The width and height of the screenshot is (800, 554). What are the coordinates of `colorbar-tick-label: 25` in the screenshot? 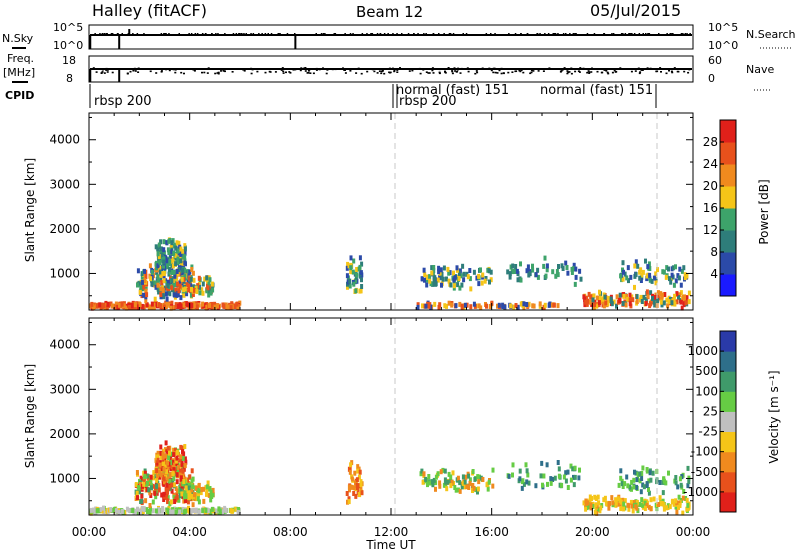 It's located at (710, 411).